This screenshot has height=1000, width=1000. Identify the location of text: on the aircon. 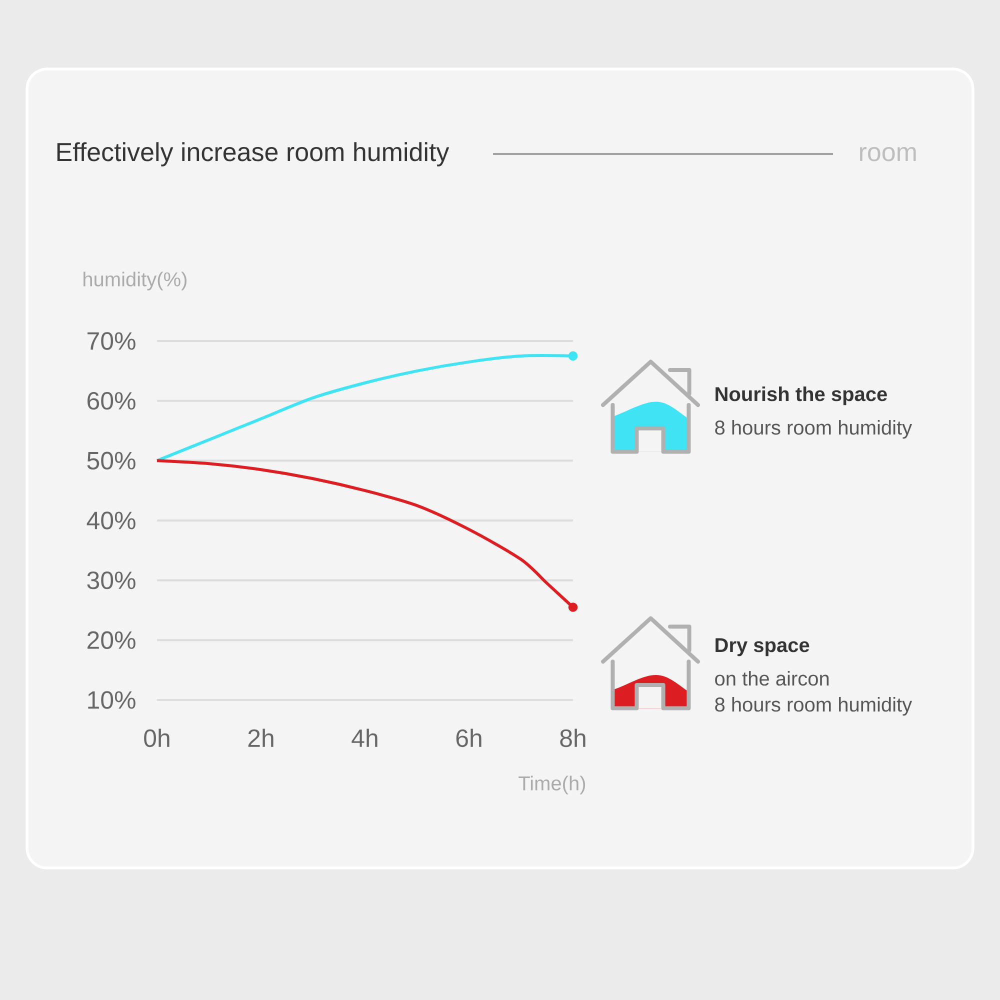
(772, 678).